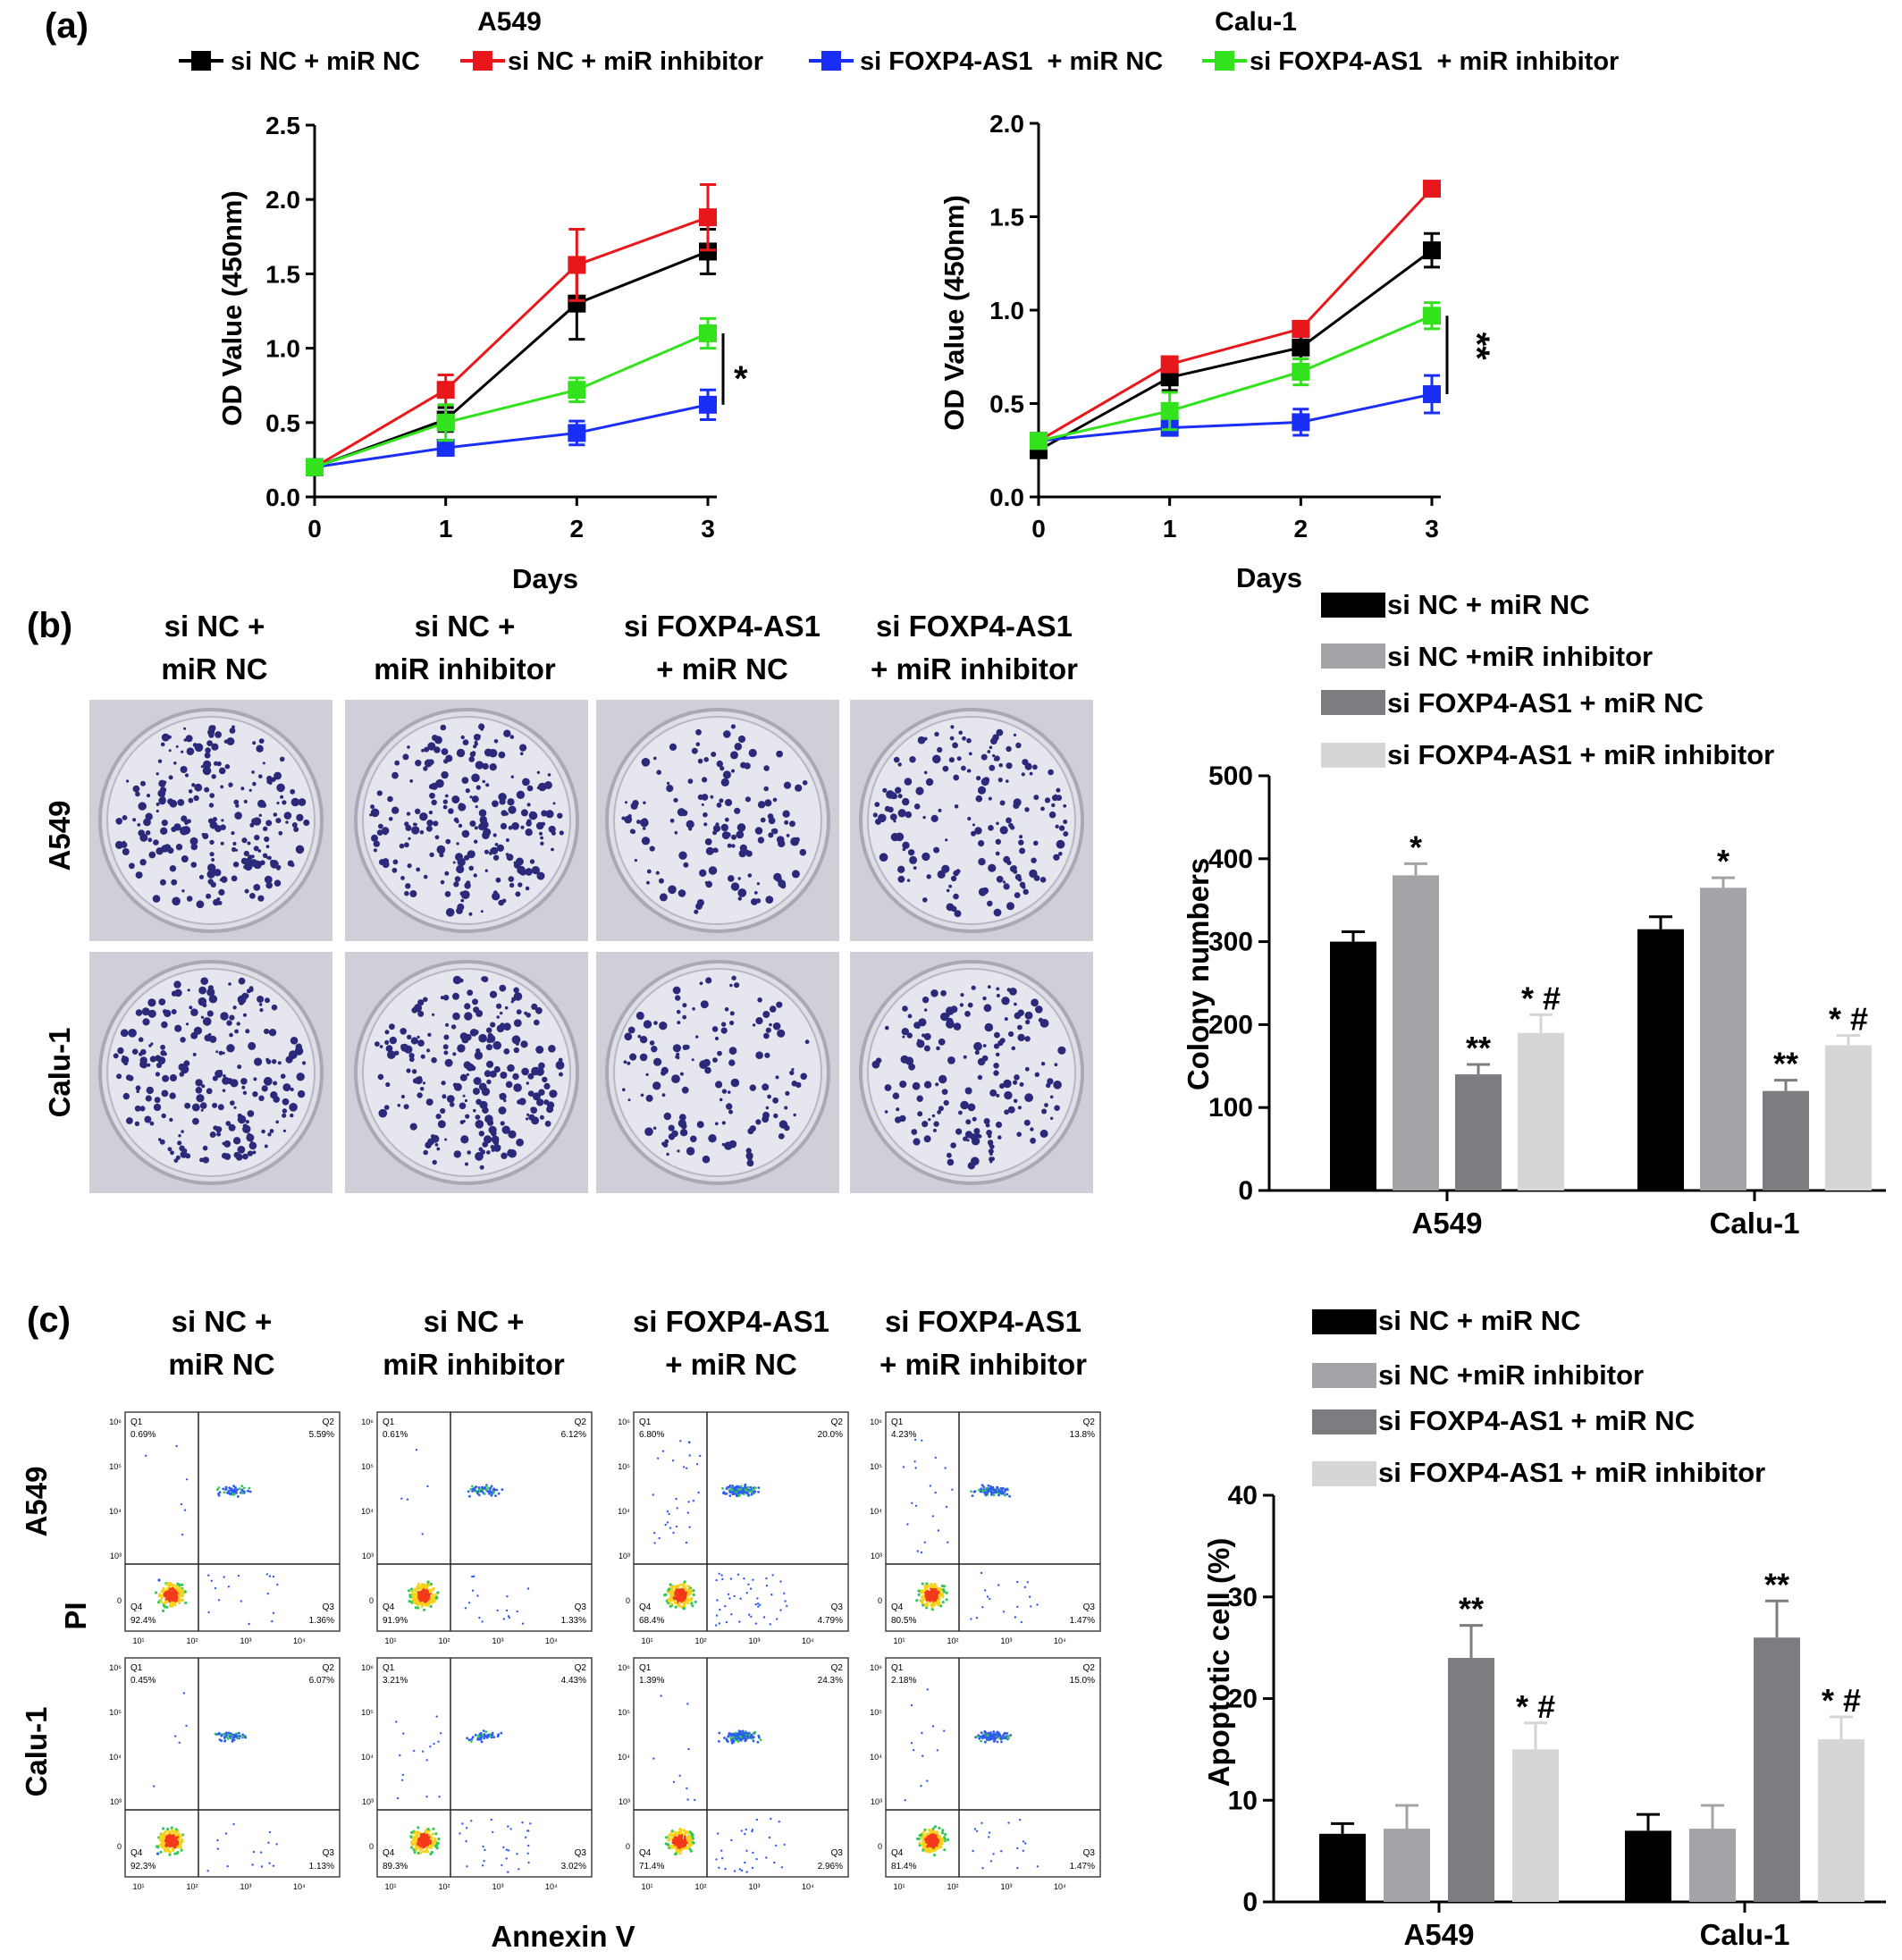 Image resolution: width=1902 pixels, height=1960 pixels. Describe the element at coordinates (971, 1072) in the screenshot. I see `plate-well` at that location.